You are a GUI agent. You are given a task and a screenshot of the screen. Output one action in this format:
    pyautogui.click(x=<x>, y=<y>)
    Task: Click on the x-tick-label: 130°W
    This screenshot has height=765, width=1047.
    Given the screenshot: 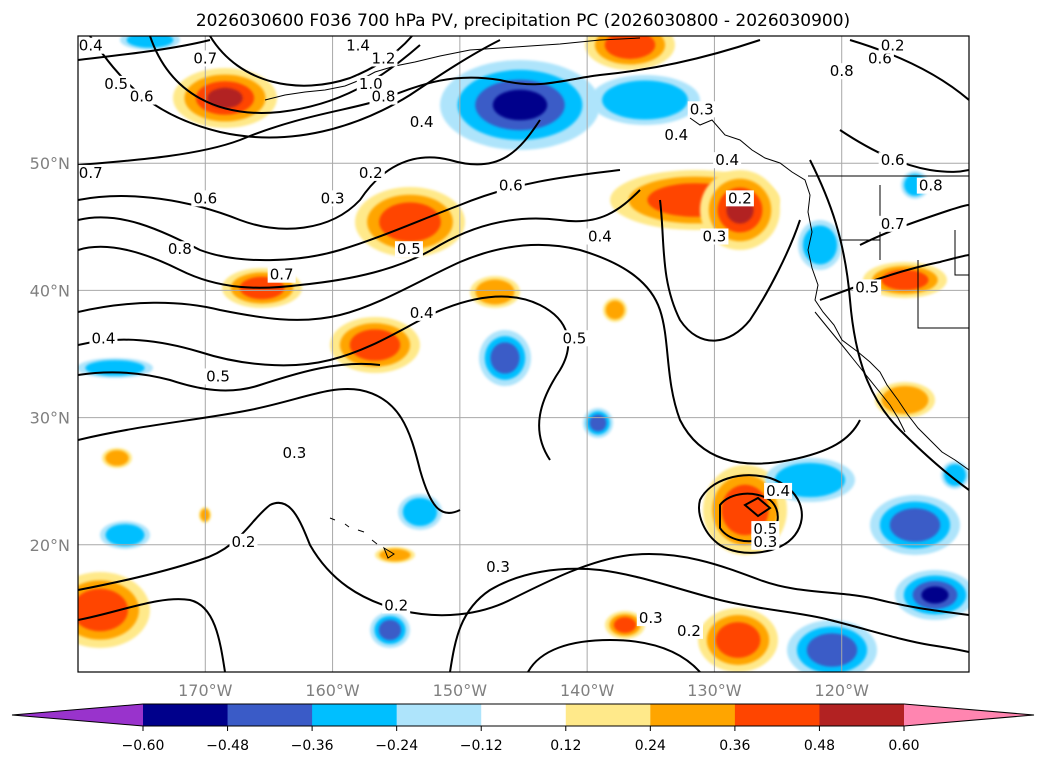 What is the action you would take?
    pyautogui.click(x=714, y=690)
    